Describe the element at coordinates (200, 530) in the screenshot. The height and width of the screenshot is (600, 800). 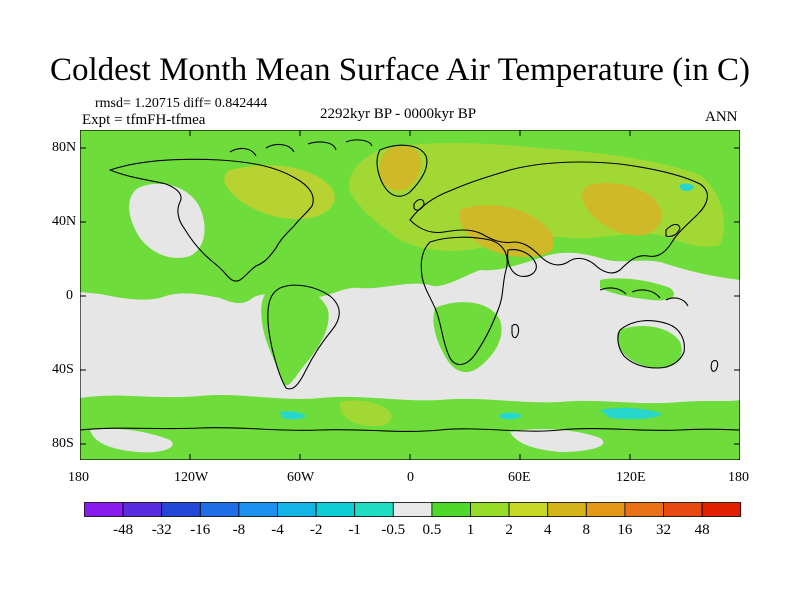
I see `colorbar-label: -16` at that location.